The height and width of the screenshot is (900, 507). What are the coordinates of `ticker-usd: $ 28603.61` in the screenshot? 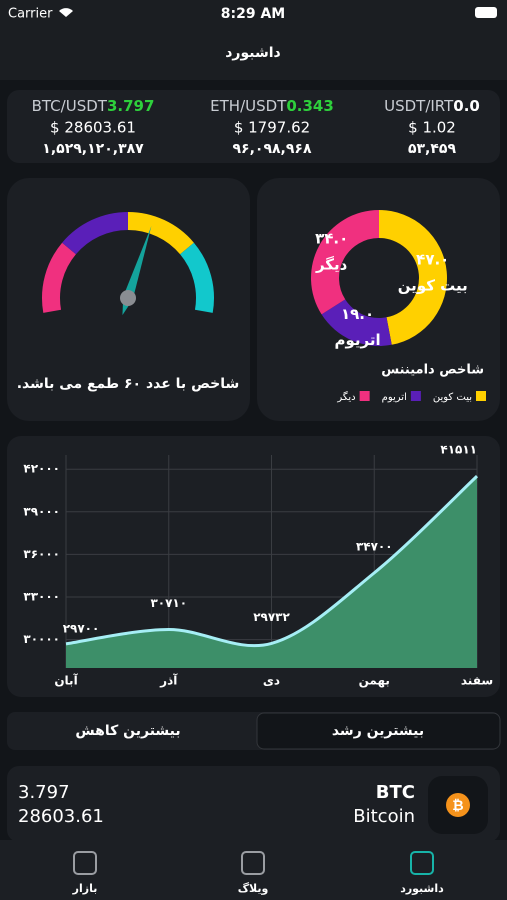 It's located at (93, 128).